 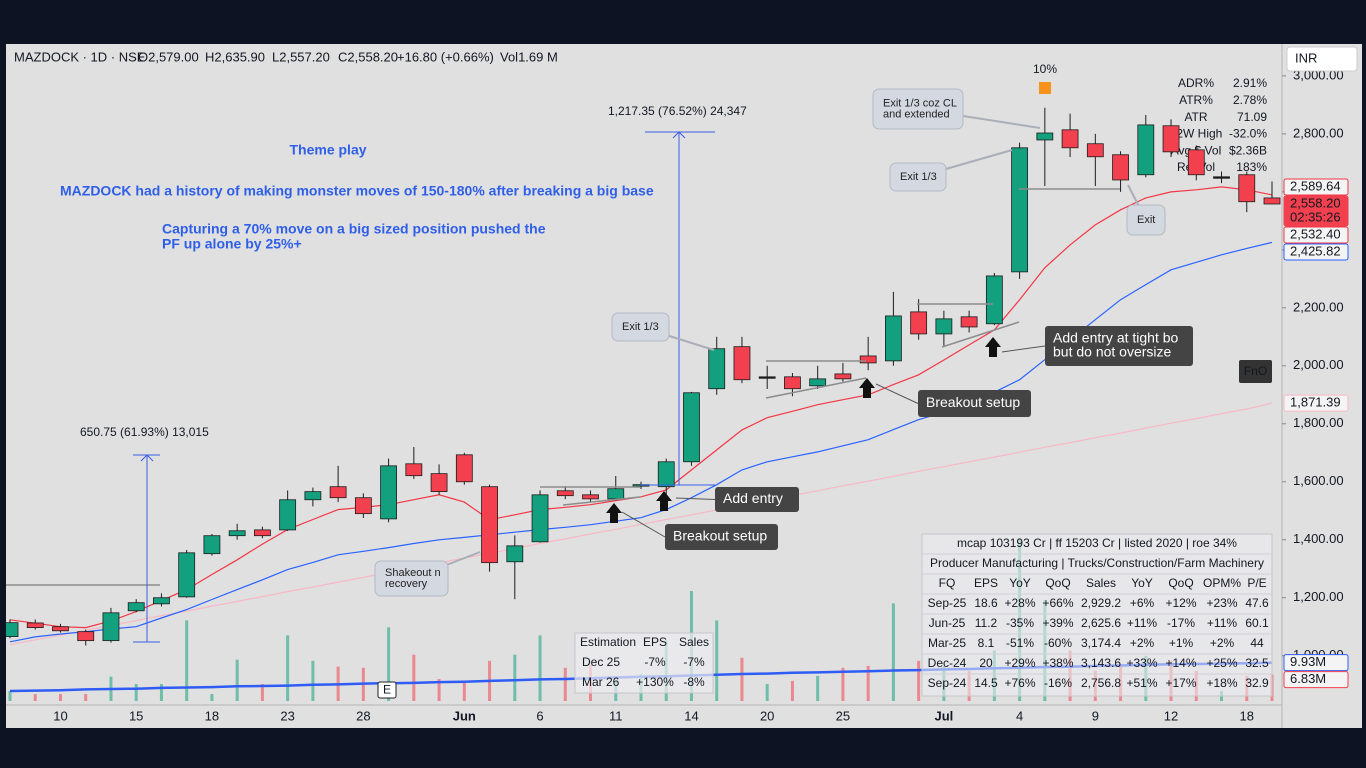 I want to click on header-change: +16.80 (+0.66%), so click(x=445, y=56).